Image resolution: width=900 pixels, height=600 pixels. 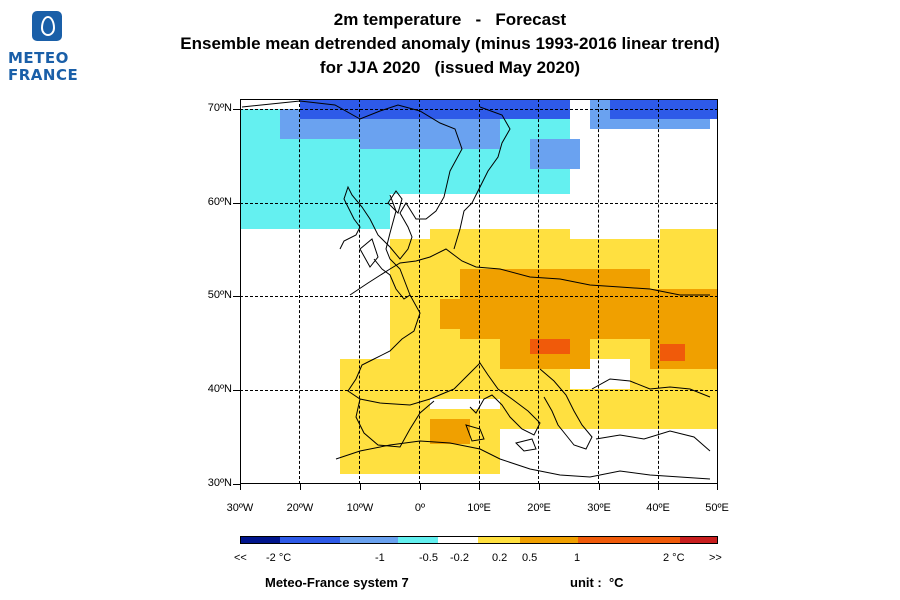 What do you see at coordinates (240, 508) in the screenshot?
I see `lon-label: 30ºW` at bounding box center [240, 508].